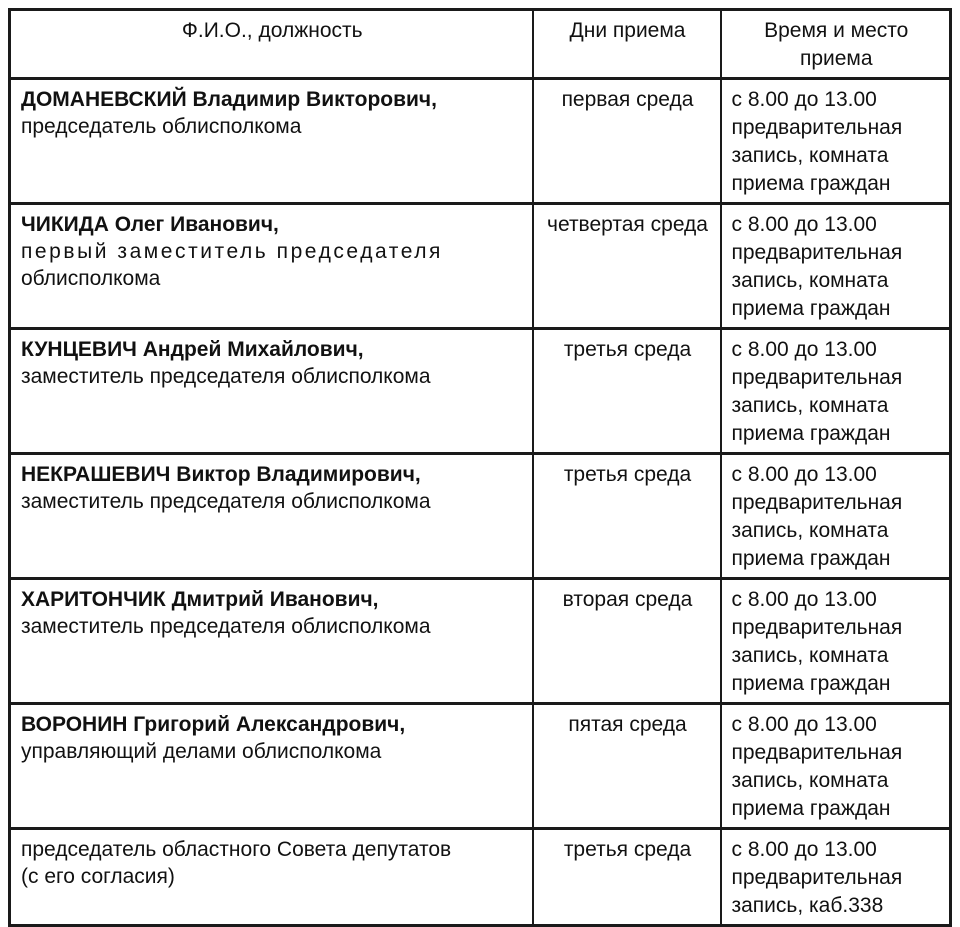 Image resolution: width=960 pixels, height=927 pixels. What do you see at coordinates (150, 224) in the screenshot?
I see `person-name: ЧИКИДА Олег Иванович,` at bounding box center [150, 224].